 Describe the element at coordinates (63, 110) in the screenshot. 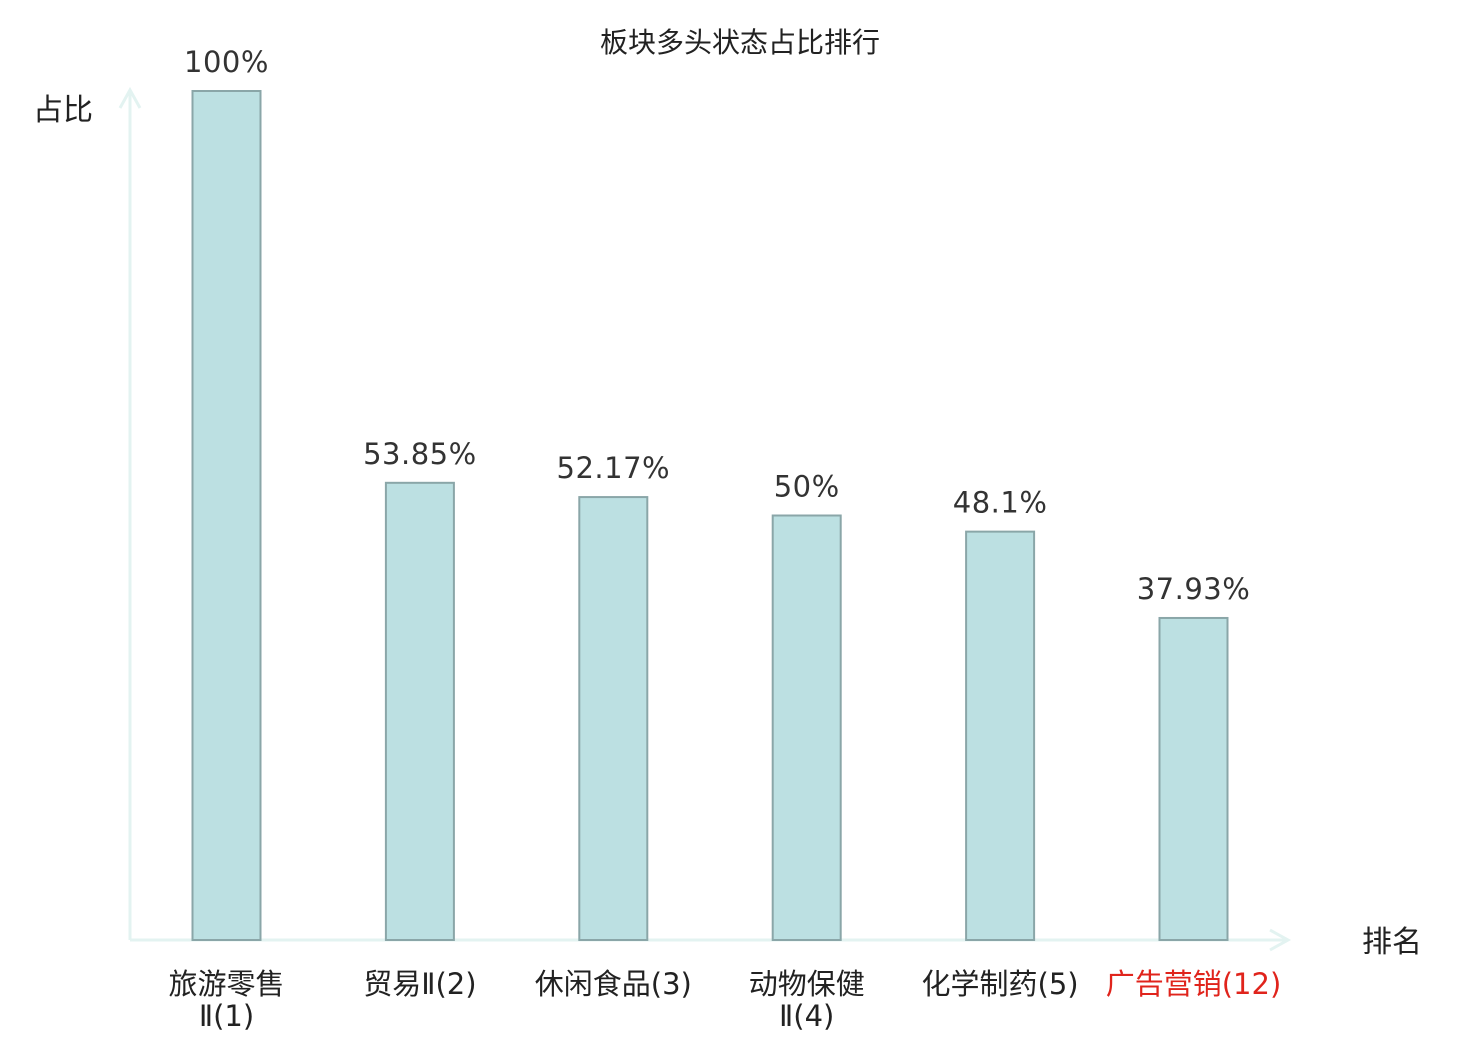

I see `y-axis-label: 占比` at that location.